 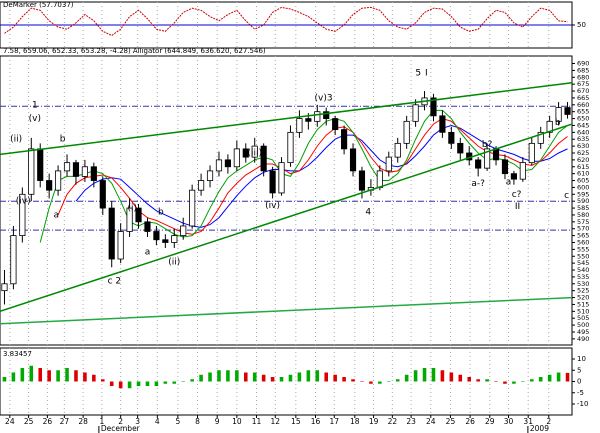 I want to click on x-tick-label: 24, so click(x=431, y=421).